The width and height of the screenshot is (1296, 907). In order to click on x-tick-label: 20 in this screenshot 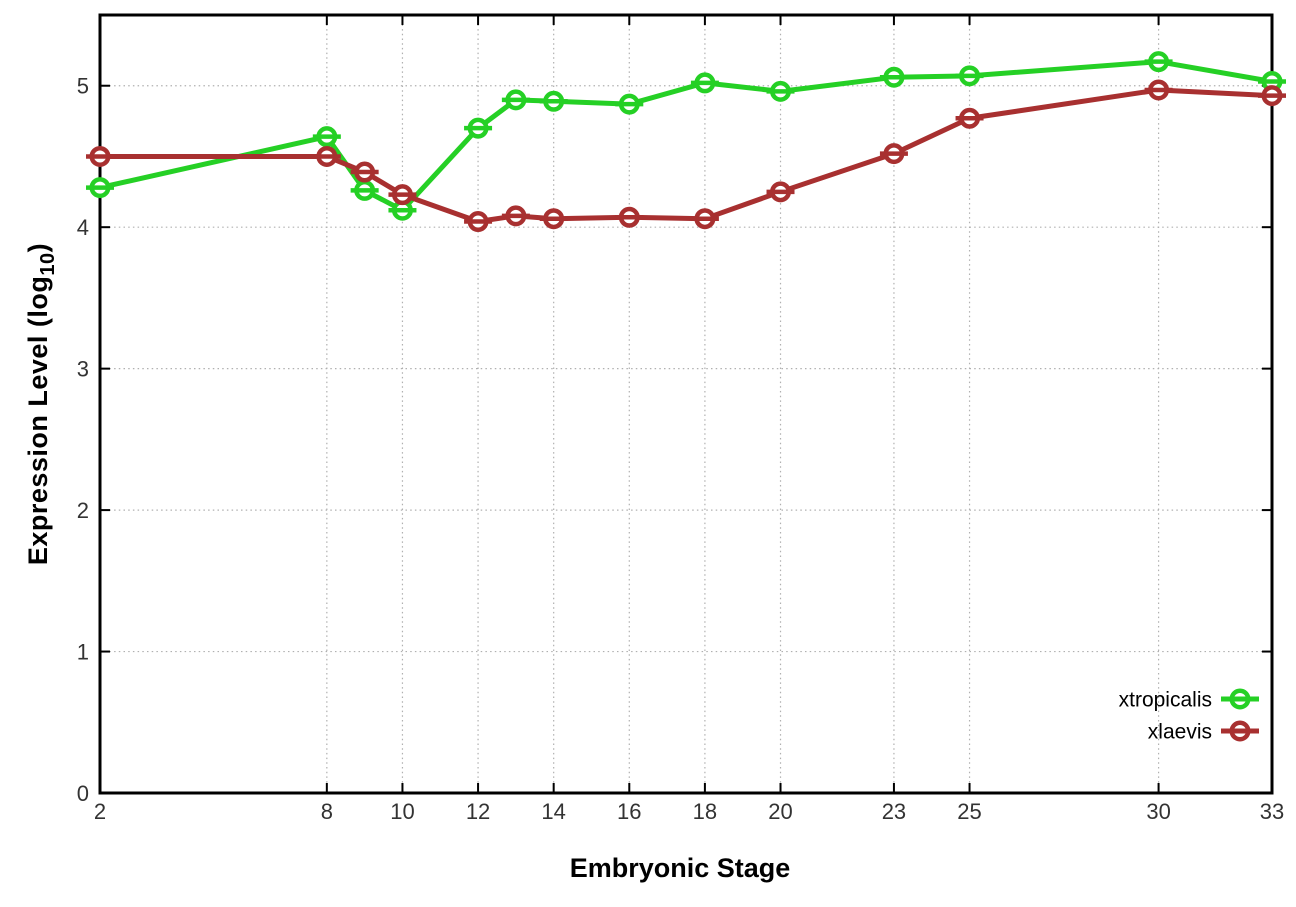, I will do `click(780, 811)`.